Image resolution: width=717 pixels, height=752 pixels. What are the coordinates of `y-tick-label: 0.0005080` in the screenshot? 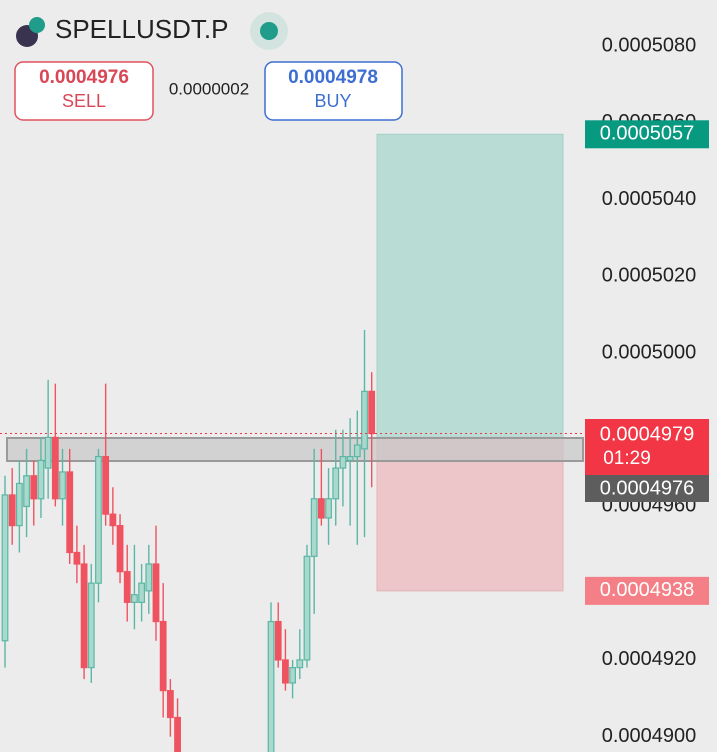 It's located at (649, 45).